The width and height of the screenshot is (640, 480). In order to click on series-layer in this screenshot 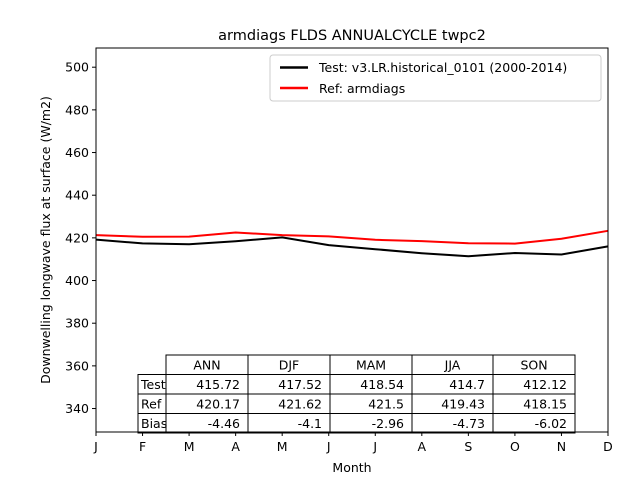, I will do `click(352, 243)`.